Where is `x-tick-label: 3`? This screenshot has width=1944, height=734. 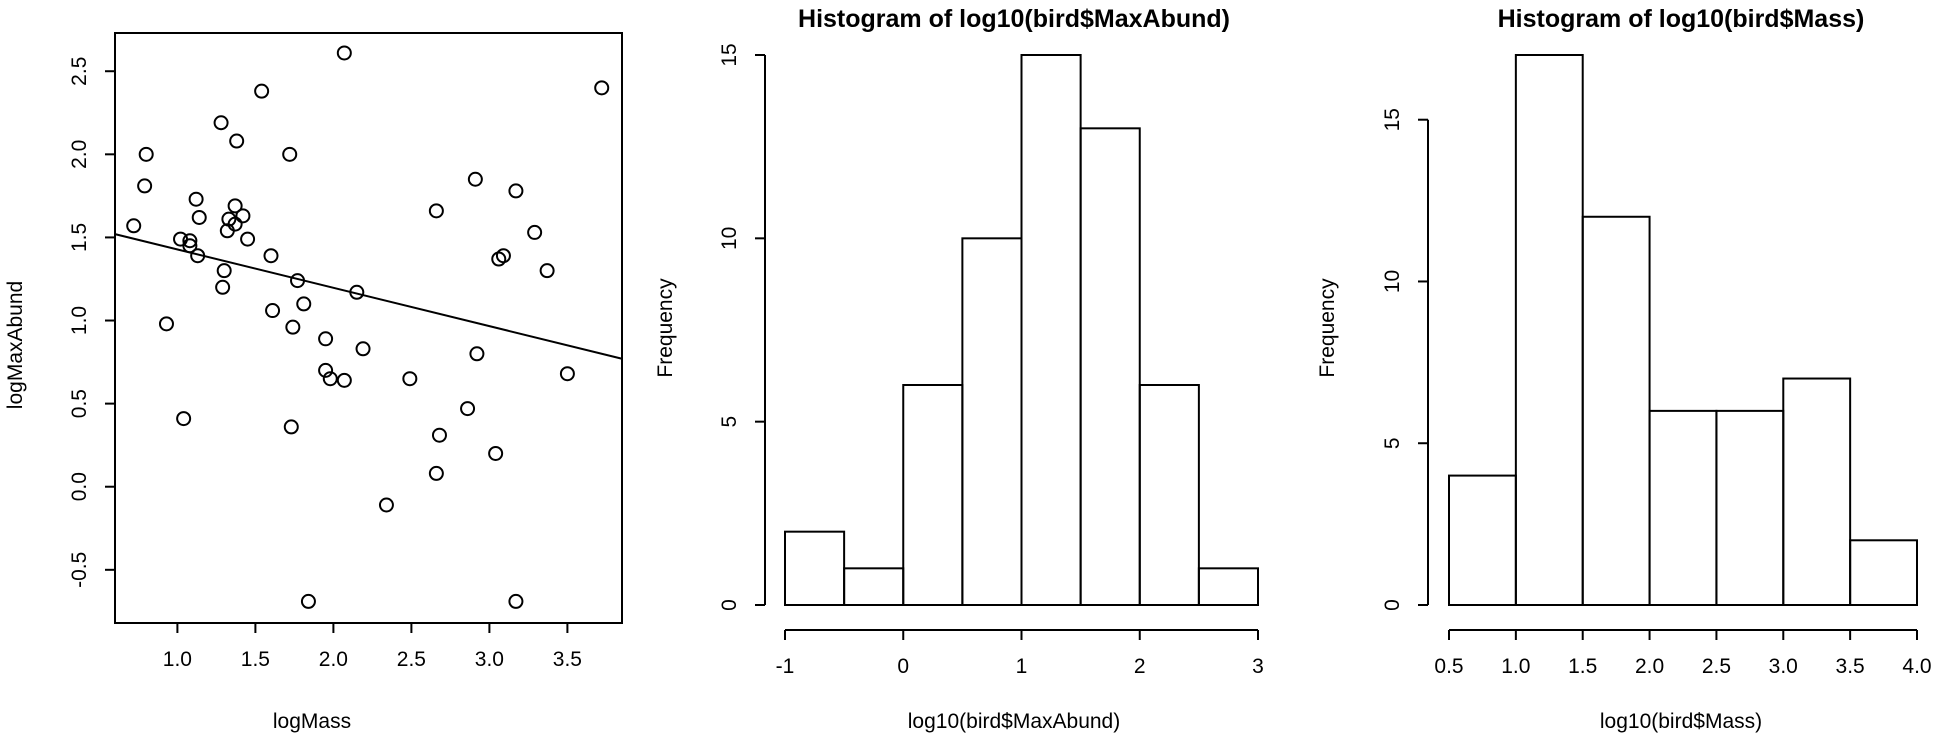
x-tick-label: 3 is located at coordinates (1258, 666).